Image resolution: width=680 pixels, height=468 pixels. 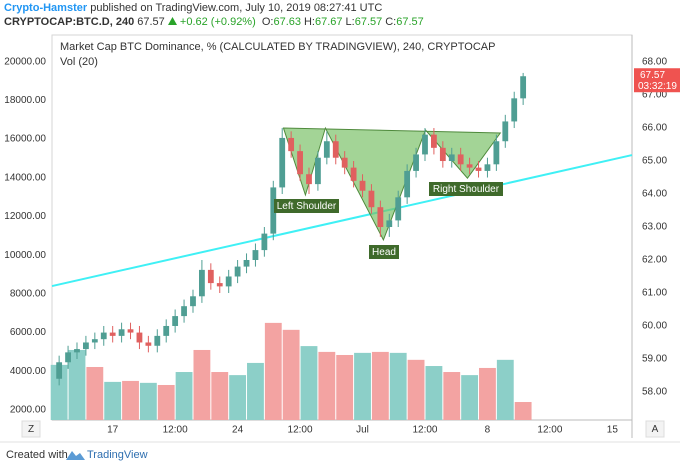 What do you see at coordinates (172, 21) in the screenshot?
I see `up-arrow` at bounding box center [172, 21].